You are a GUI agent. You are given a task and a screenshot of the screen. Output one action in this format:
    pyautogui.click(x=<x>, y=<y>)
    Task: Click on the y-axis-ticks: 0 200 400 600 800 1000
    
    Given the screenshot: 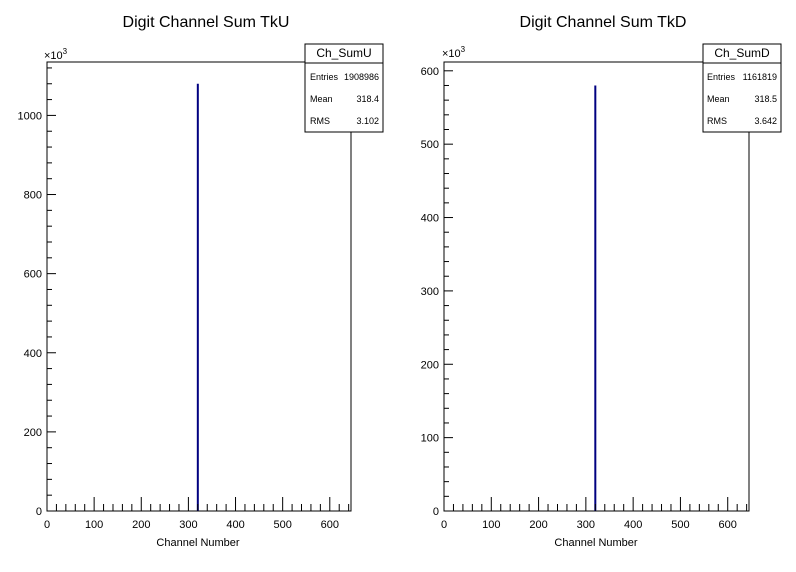 What is the action you would take?
    pyautogui.click(x=37, y=292)
    